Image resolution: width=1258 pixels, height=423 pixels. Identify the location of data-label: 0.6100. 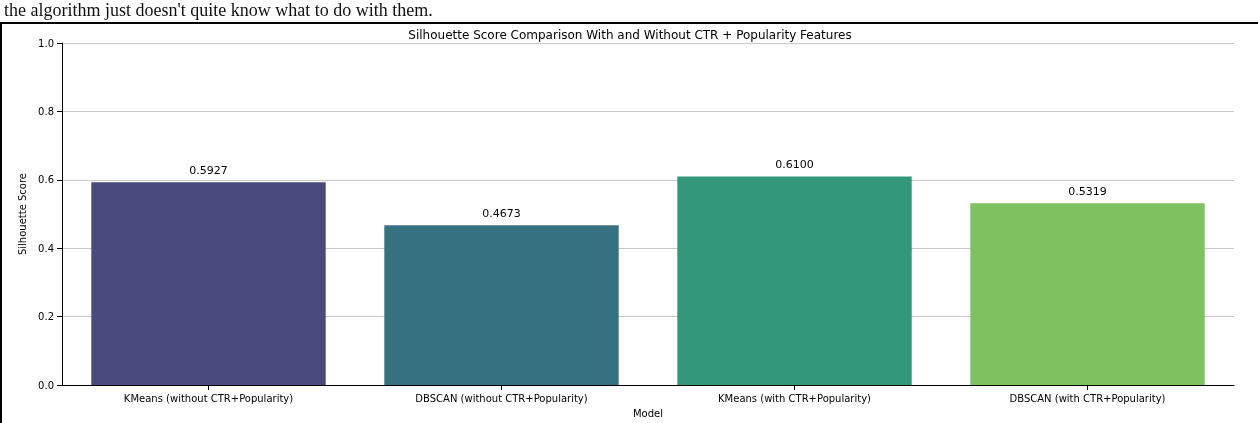
(794, 165).